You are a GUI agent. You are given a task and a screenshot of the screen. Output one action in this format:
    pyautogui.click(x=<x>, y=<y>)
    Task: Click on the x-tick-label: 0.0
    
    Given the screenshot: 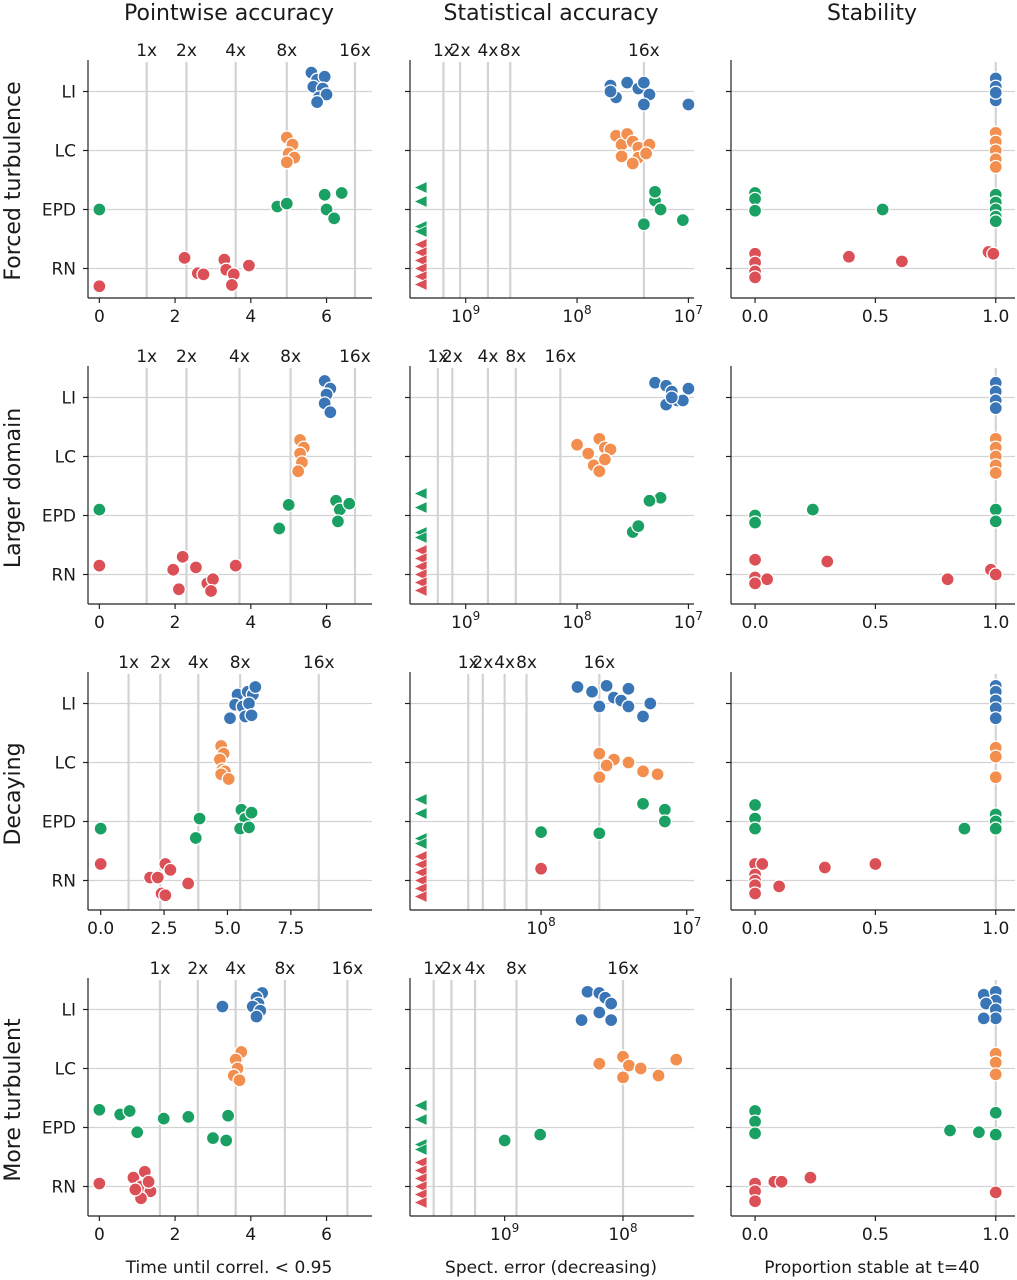 What is the action you would take?
    pyautogui.click(x=755, y=623)
    